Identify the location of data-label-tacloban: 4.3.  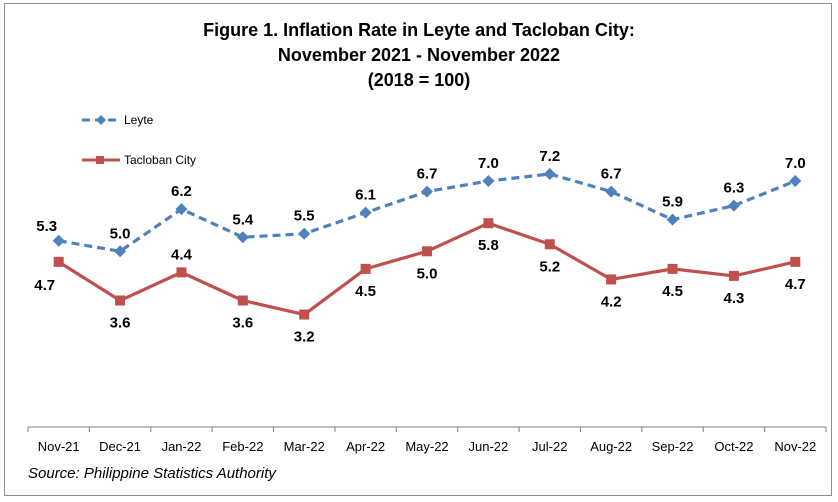
(733, 298).